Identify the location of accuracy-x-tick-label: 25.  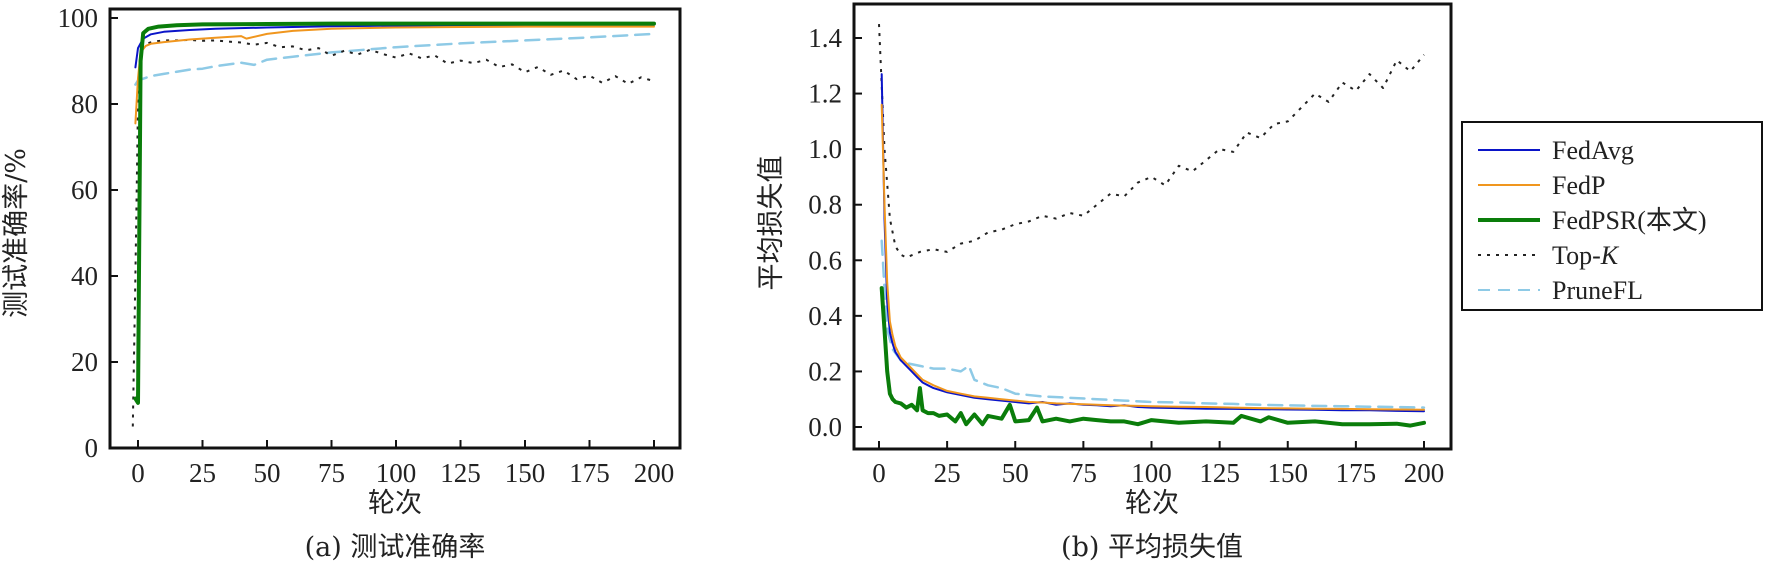
(202, 473).